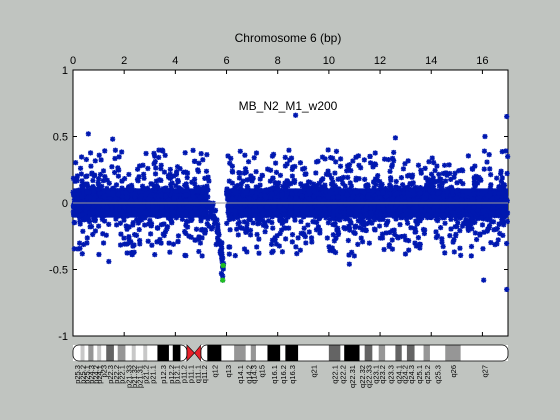 This screenshot has height=420, width=560. What do you see at coordinates (329, 61) in the screenshot?
I see `x-tick-label: 10` at bounding box center [329, 61].